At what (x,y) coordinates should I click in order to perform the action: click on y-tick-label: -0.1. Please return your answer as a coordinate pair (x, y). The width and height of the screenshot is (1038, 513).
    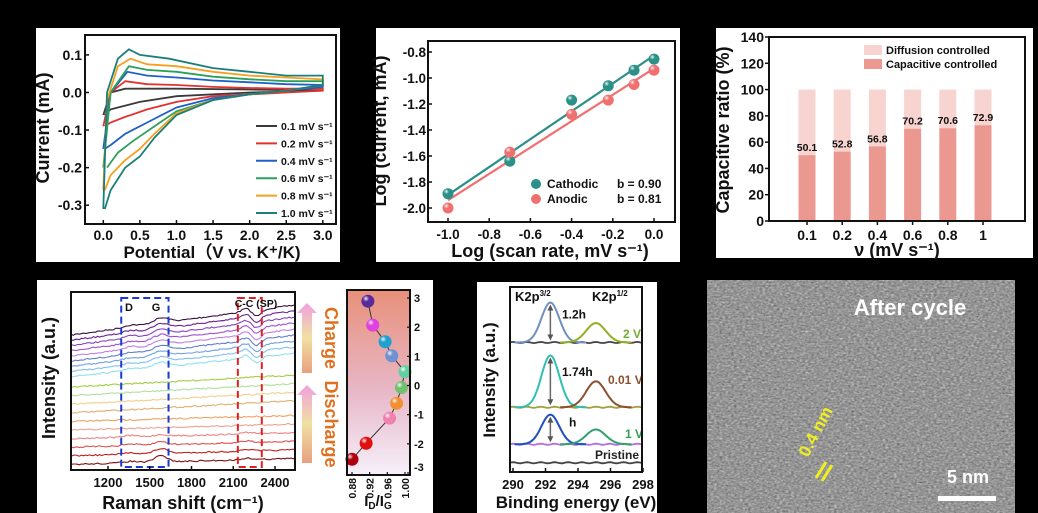
    Looking at the image, I should click on (70, 130).